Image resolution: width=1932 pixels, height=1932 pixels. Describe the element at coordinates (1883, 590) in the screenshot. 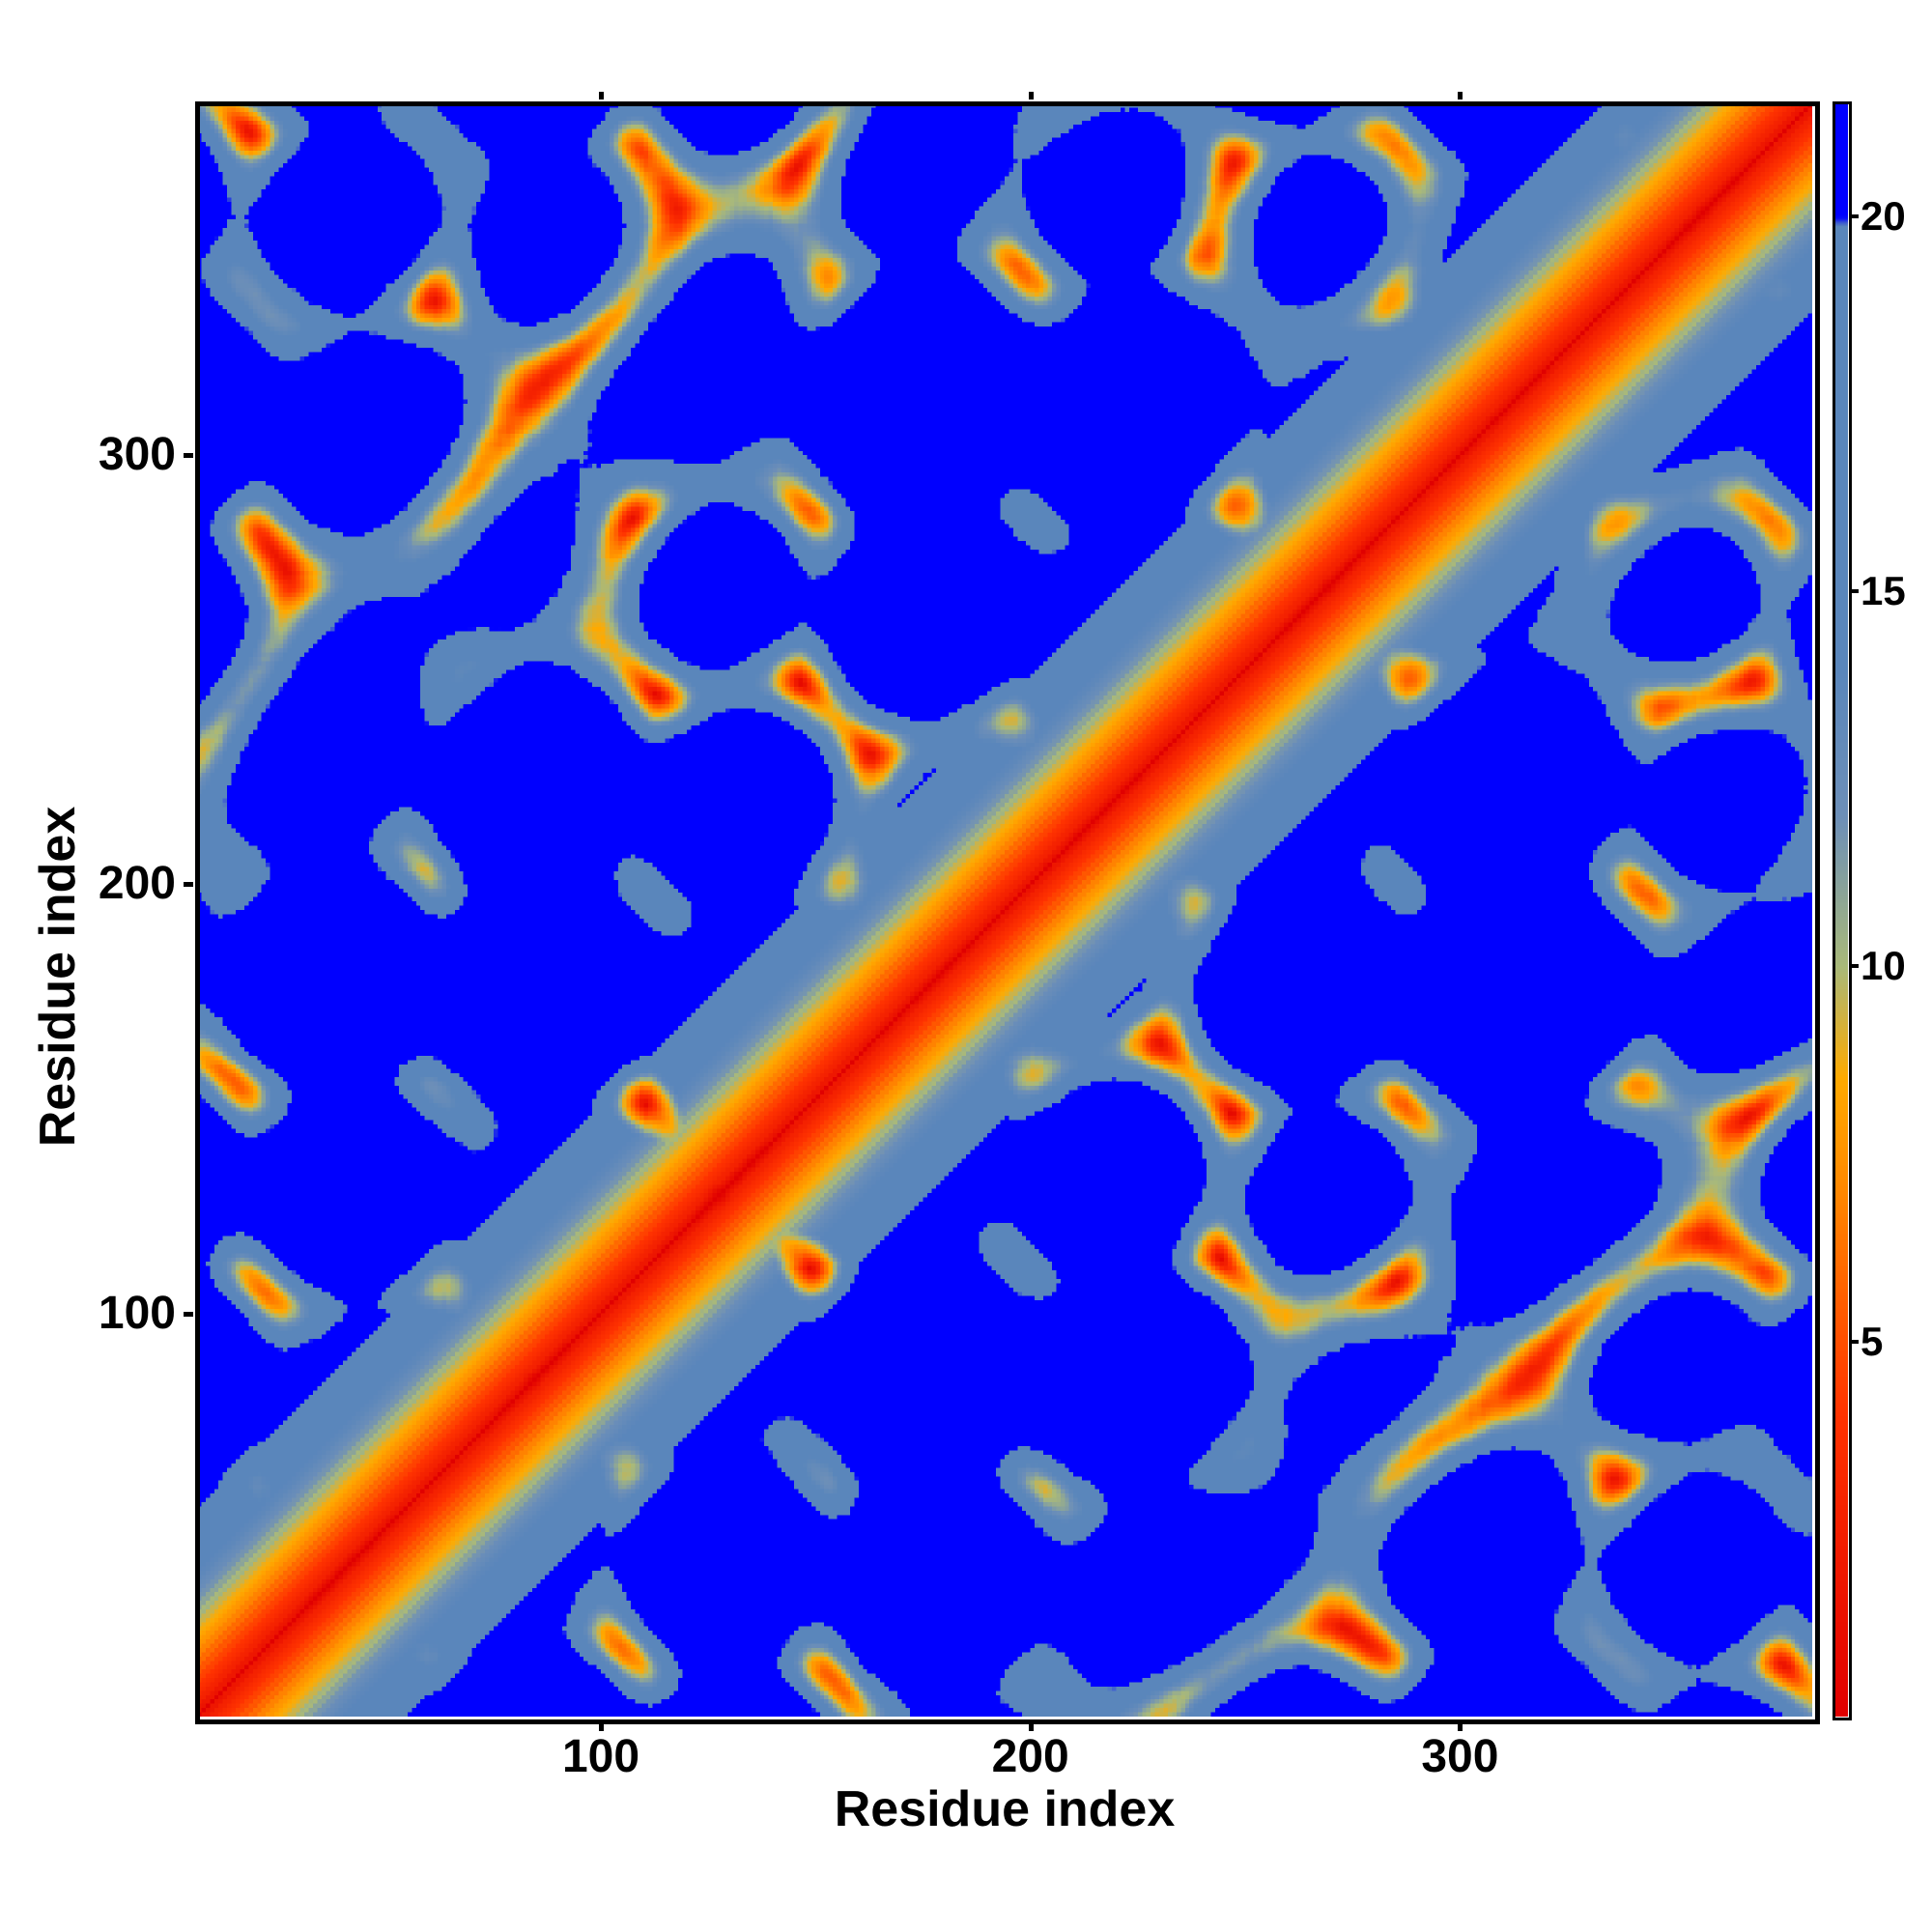

I see `colorbar-tick-label: 15` at that location.